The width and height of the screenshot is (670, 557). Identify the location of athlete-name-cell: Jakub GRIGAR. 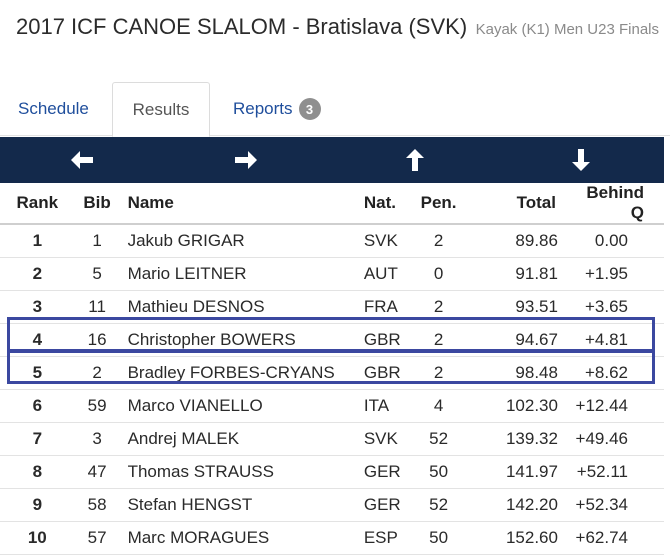
(237, 241).